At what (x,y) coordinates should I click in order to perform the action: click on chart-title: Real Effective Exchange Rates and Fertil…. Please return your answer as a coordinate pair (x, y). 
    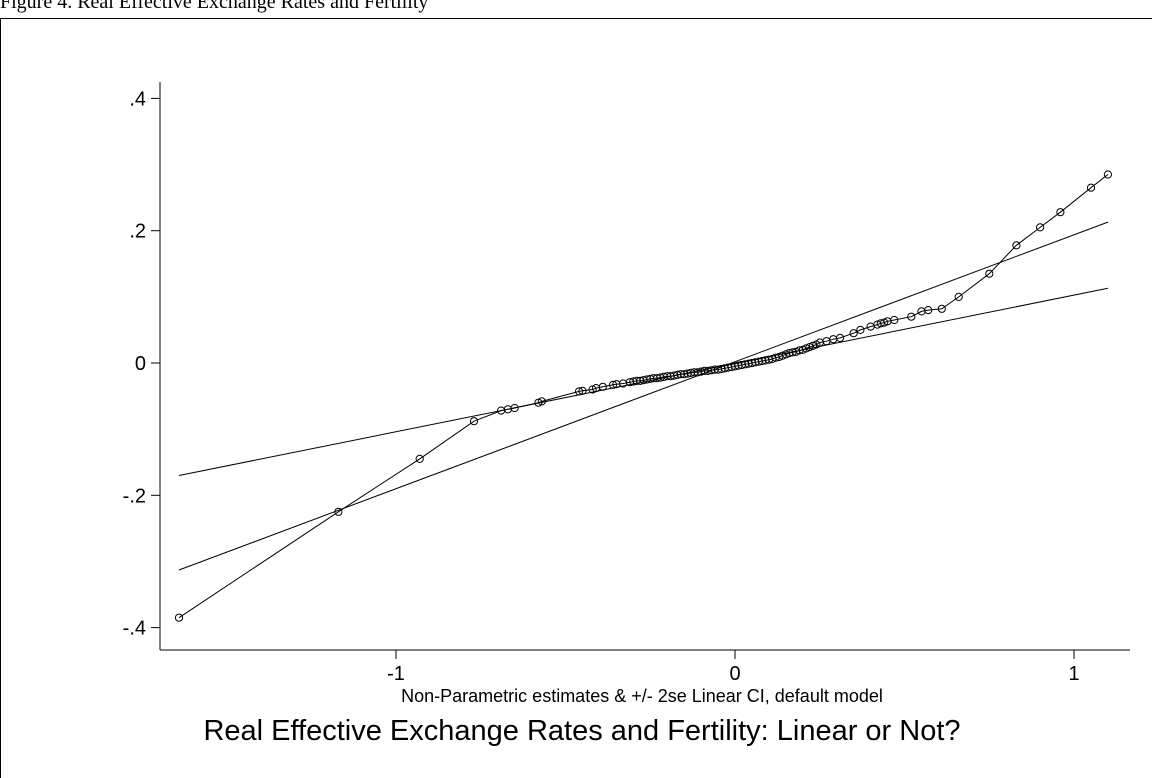
    Looking at the image, I should click on (581, 731).